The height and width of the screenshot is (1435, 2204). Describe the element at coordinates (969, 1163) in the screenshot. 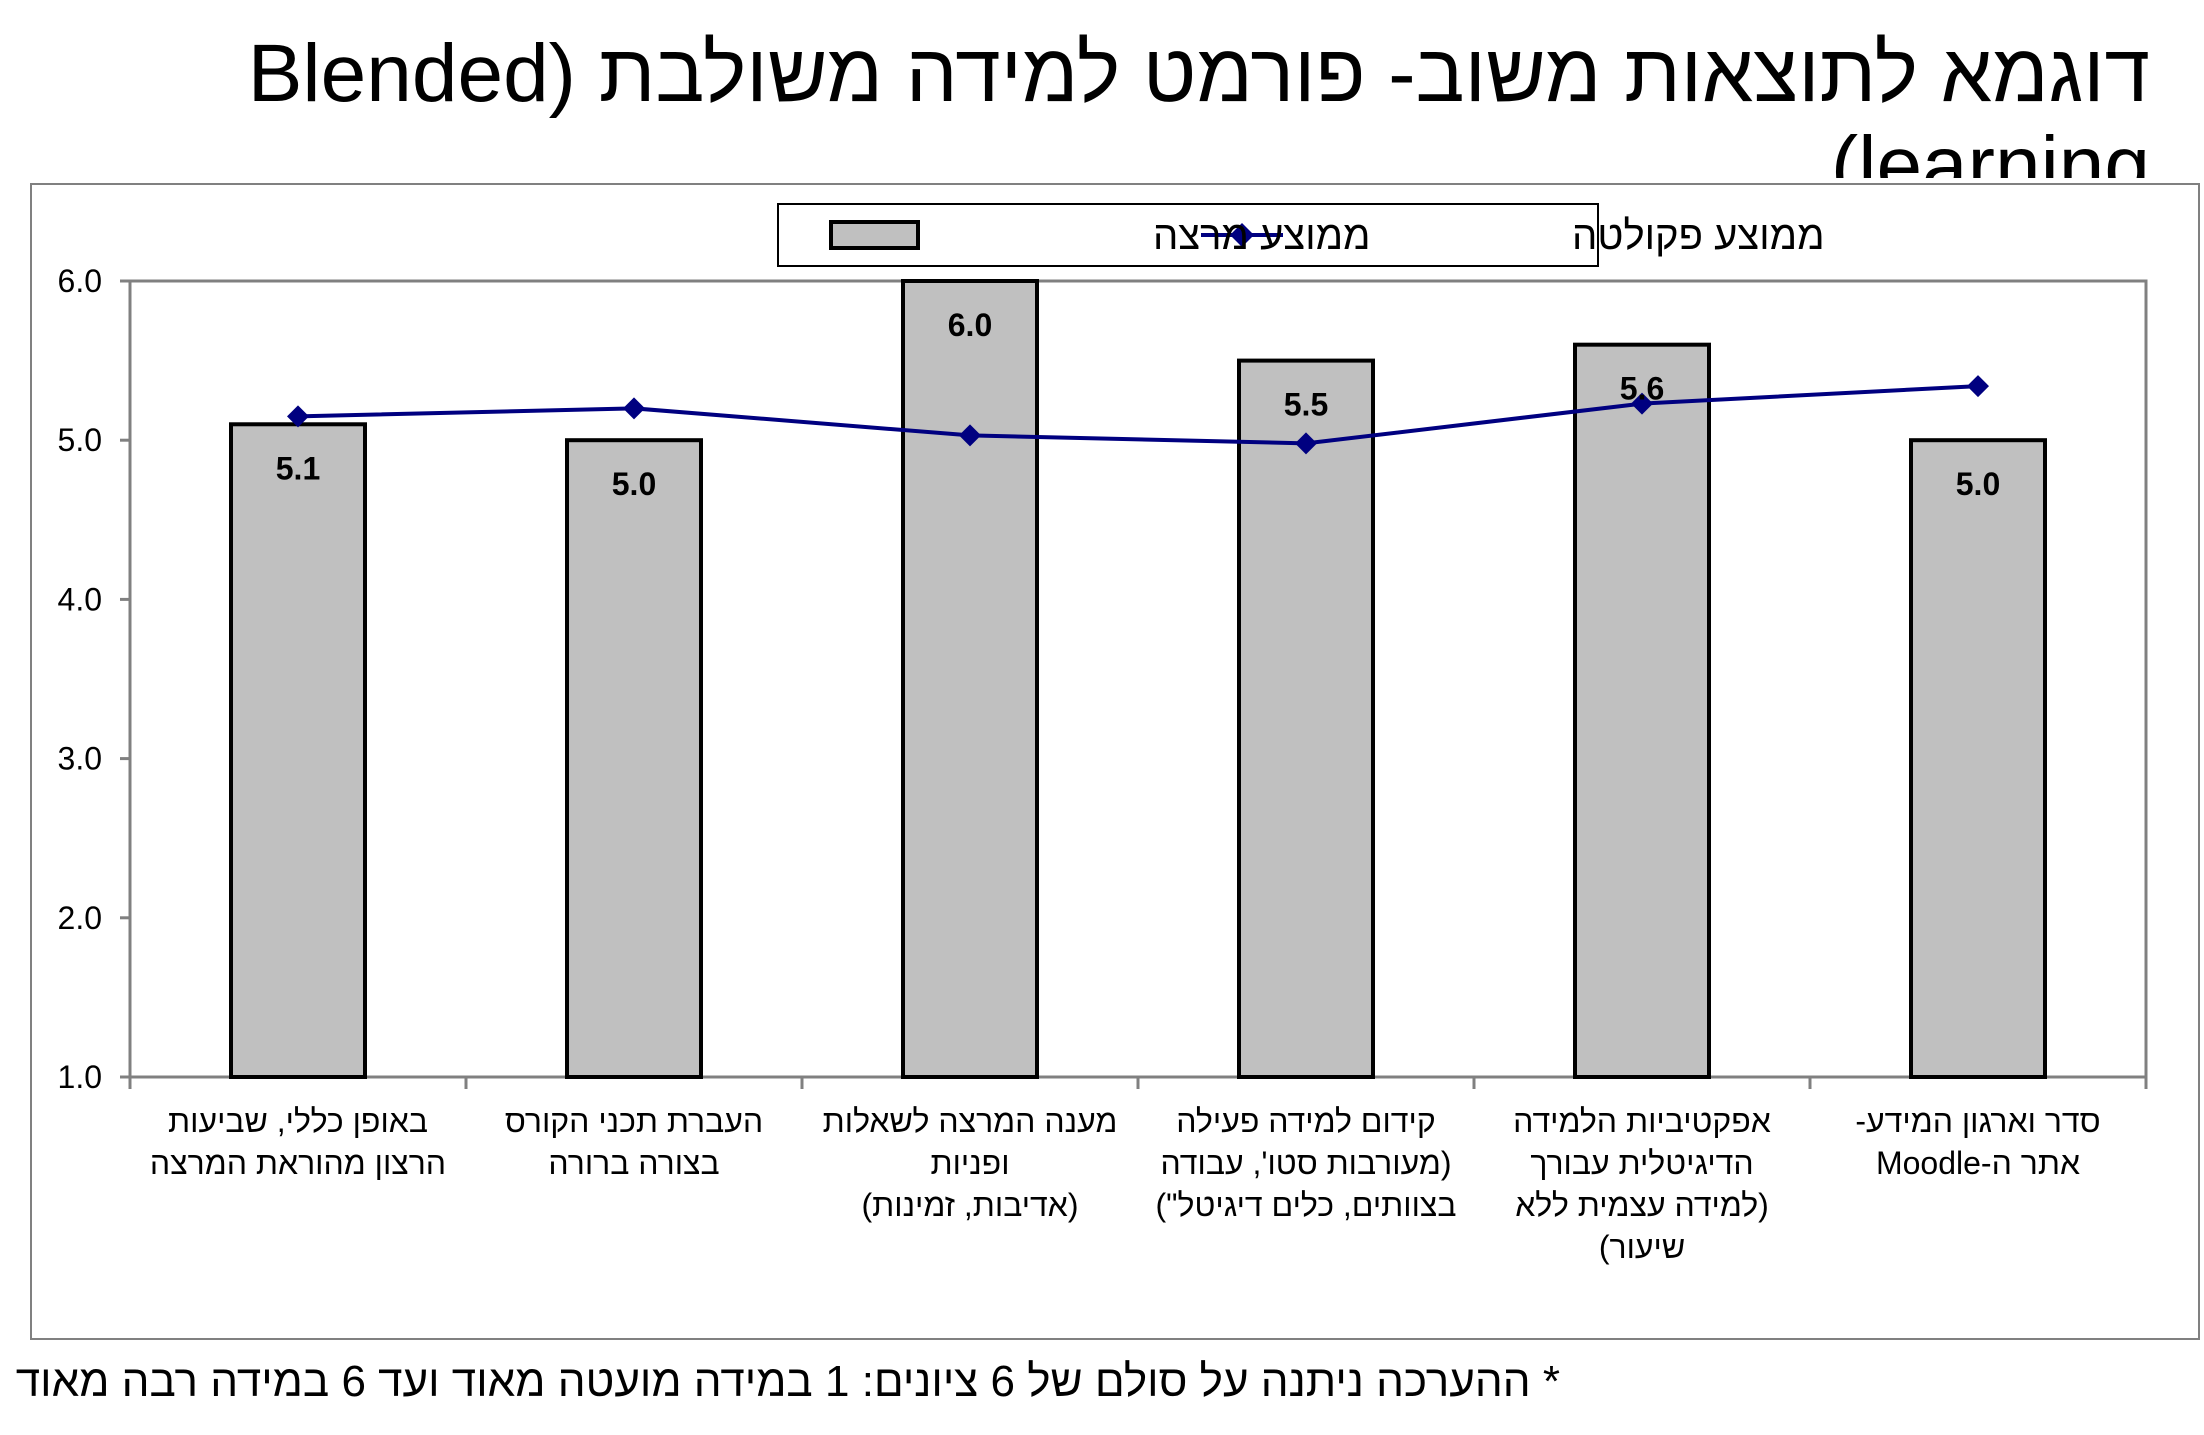

I see `category-label: ופניות` at that location.